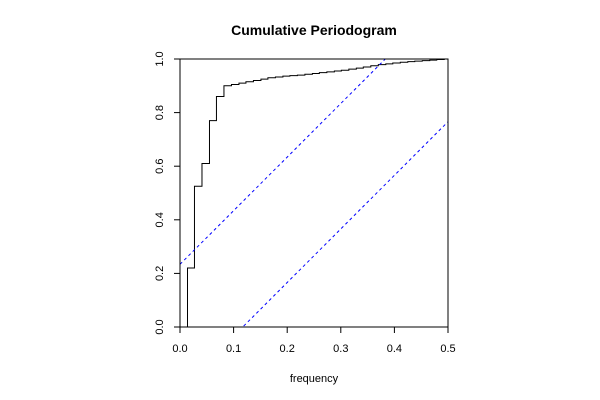  I want to click on x-tick-label: 0.0, so click(179, 349).